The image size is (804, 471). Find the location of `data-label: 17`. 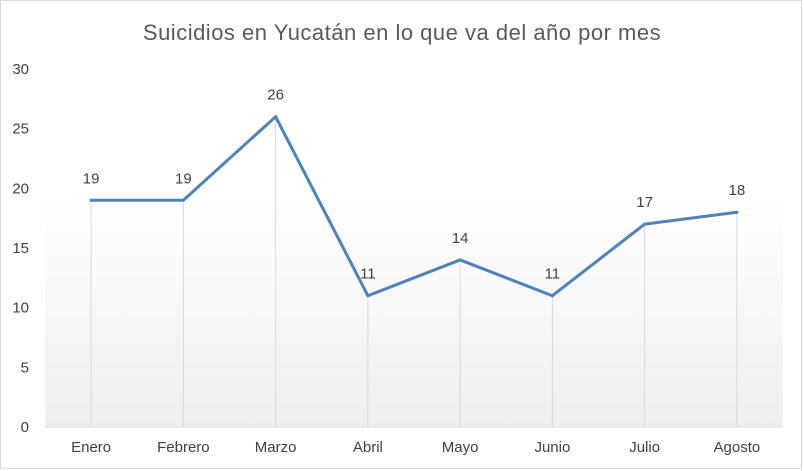

data-label: 17 is located at coordinates (644, 202).